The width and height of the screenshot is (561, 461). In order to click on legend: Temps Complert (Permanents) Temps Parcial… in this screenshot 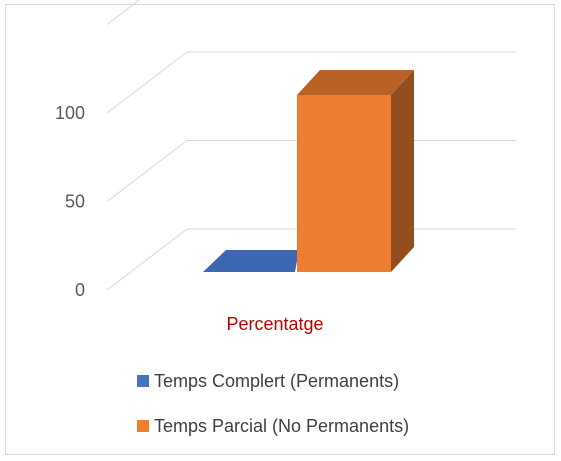, I will do `click(273, 403)`.